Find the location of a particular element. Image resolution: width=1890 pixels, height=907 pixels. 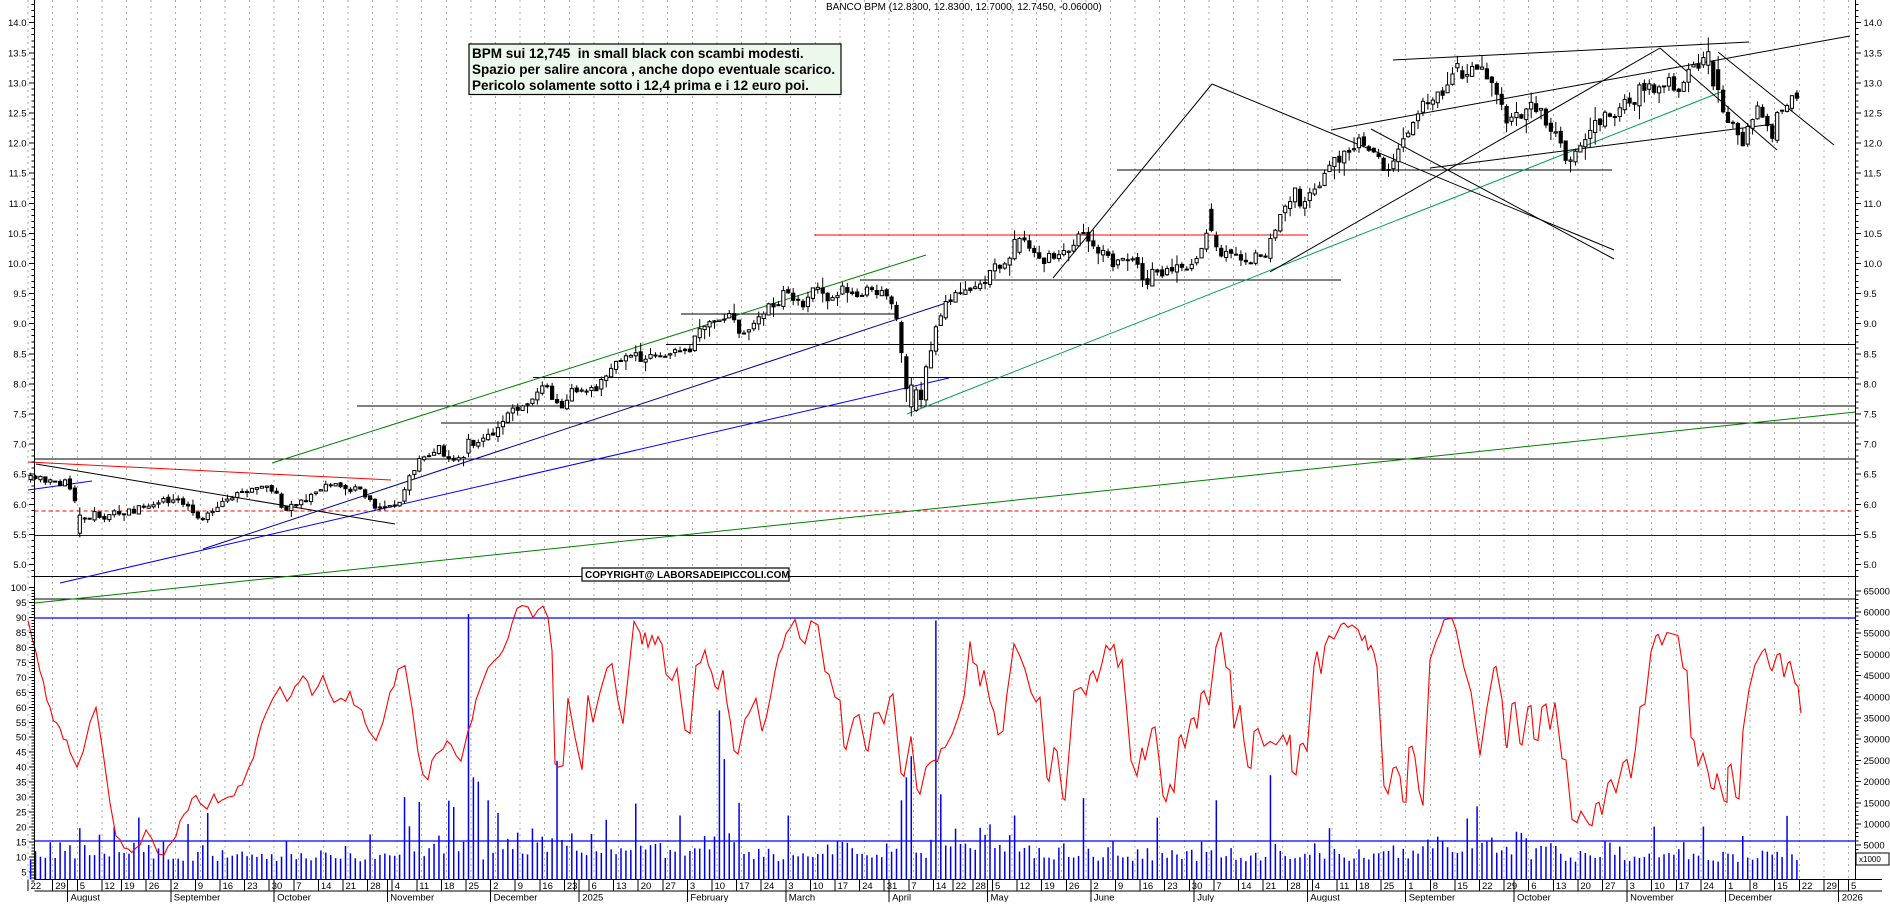

svg-text:COPYRIGHT@ LABORSADEIPICCOLI.C: COPYRIGHT@ LABORSADEIPICCOLI.COM is located at coordinates (687, 575).